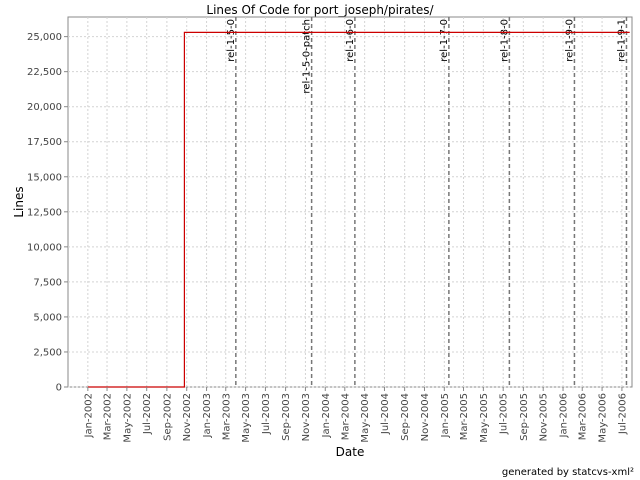 This screenshot has width=640, height=480. What do you see at coordinates (504, 414) in the screenshot?
I see `x-tick-label: Jul-2005` at bounding box center [504, 414].